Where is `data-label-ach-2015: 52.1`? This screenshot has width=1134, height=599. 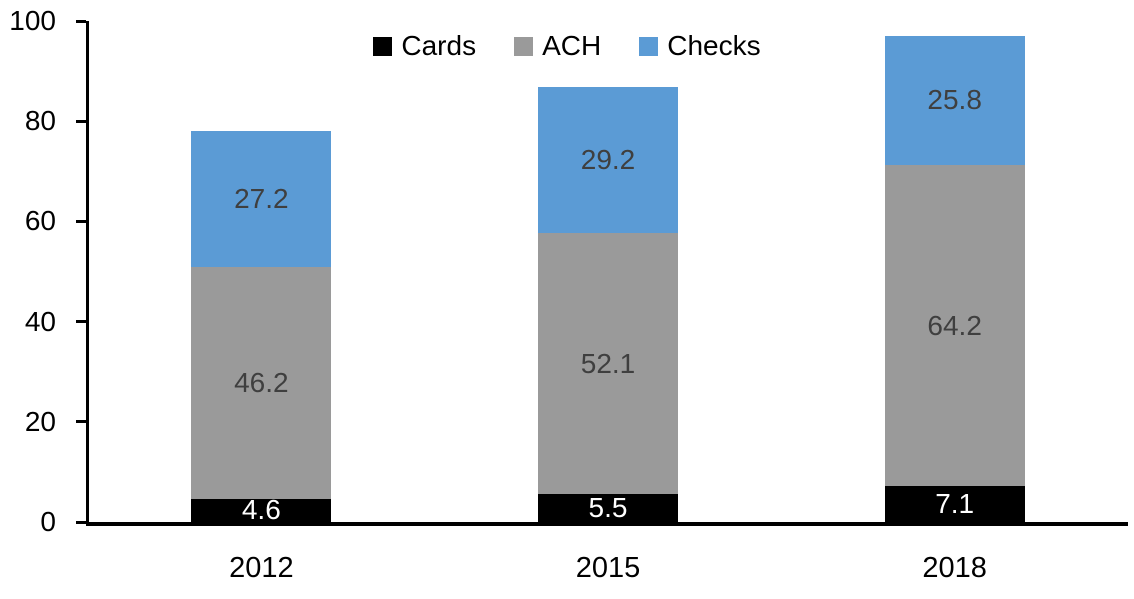
data-label-ach-2015: 52.1 is located at coordinates (608, 363).